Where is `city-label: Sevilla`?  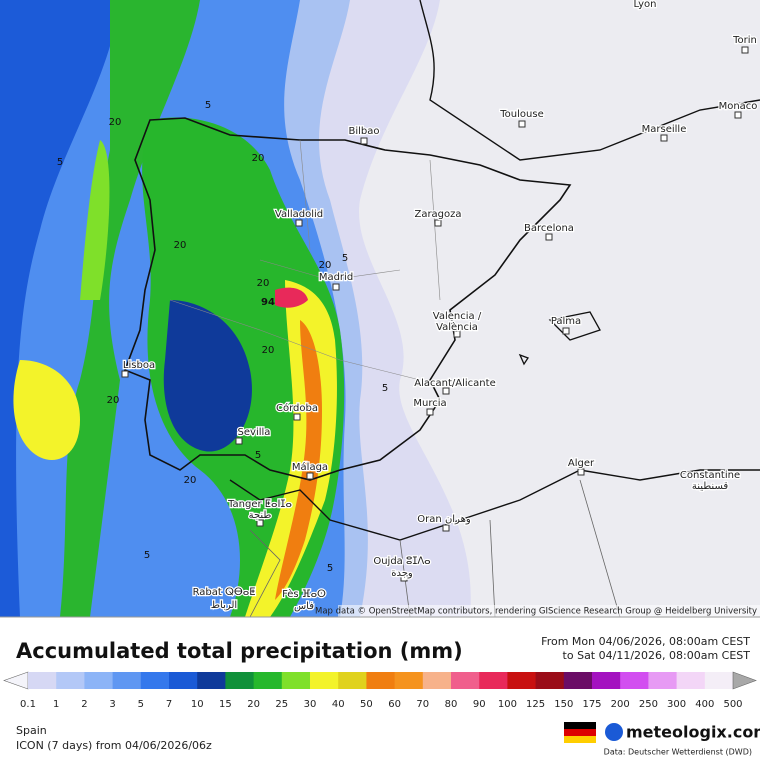 city-label: Sevilla is located at coordinates (254, 432).